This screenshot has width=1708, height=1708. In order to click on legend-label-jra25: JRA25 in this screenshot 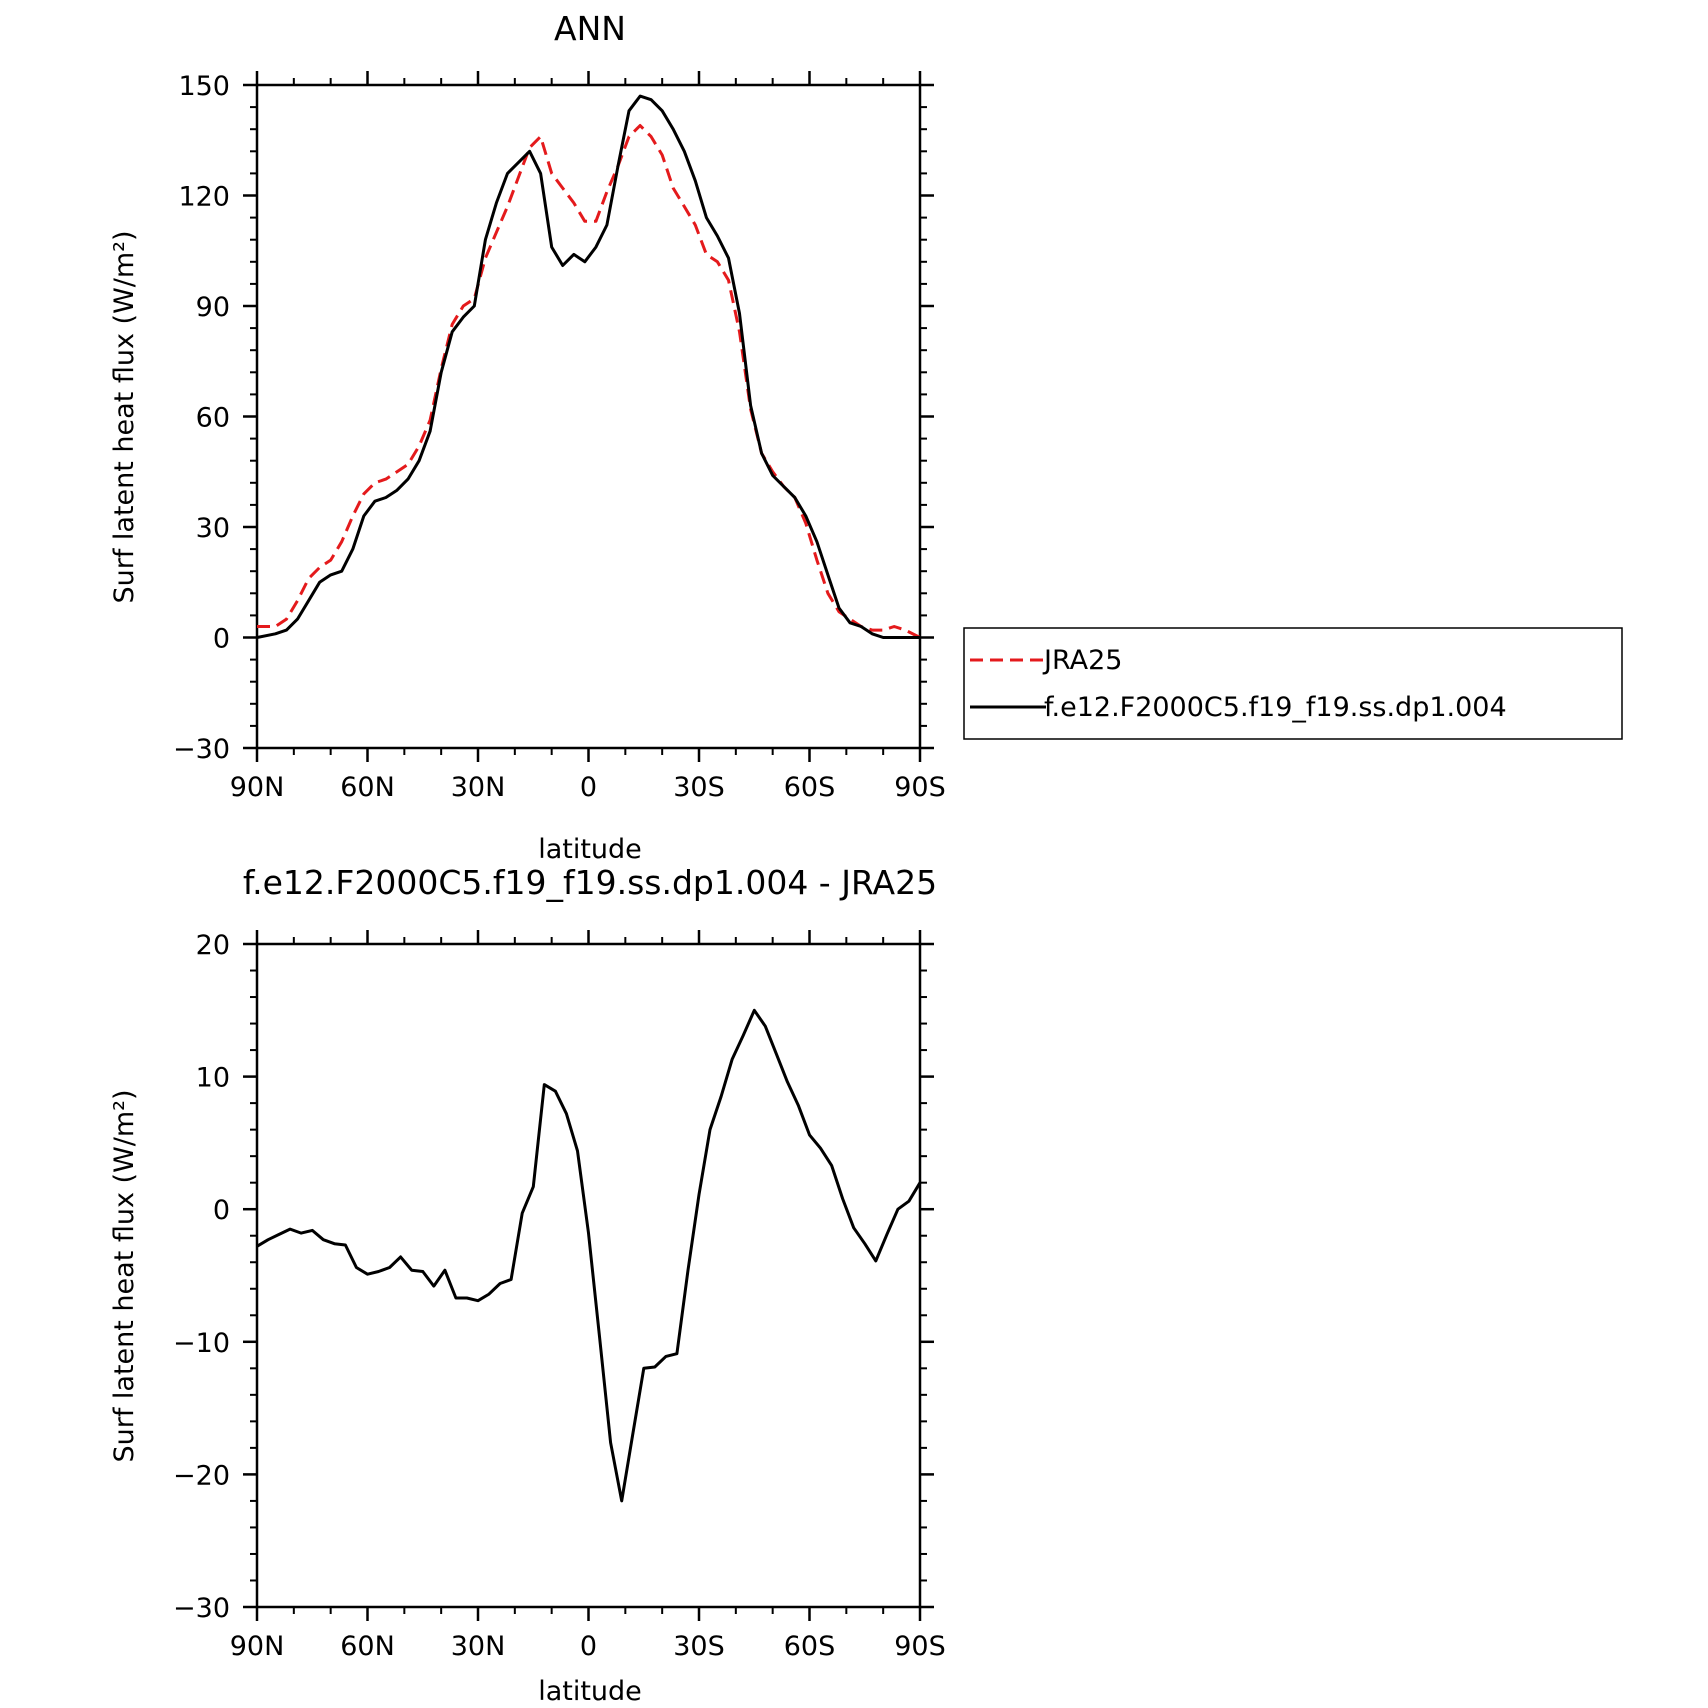, I will do `click(1082, 660)`.